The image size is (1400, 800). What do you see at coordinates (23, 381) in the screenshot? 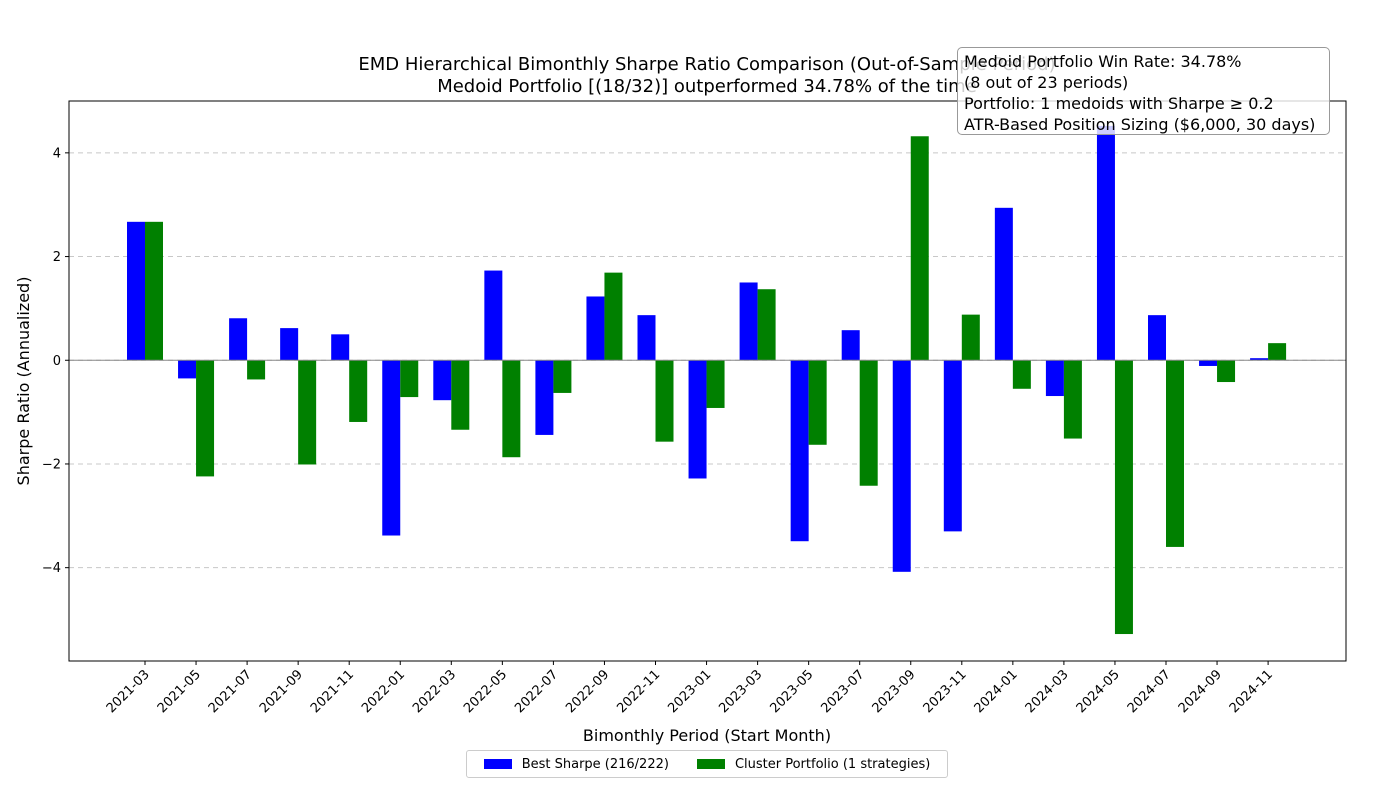
I see `y-axis-label: Sharpe Ratio (Annualized)` at bounding box center [23, 381].